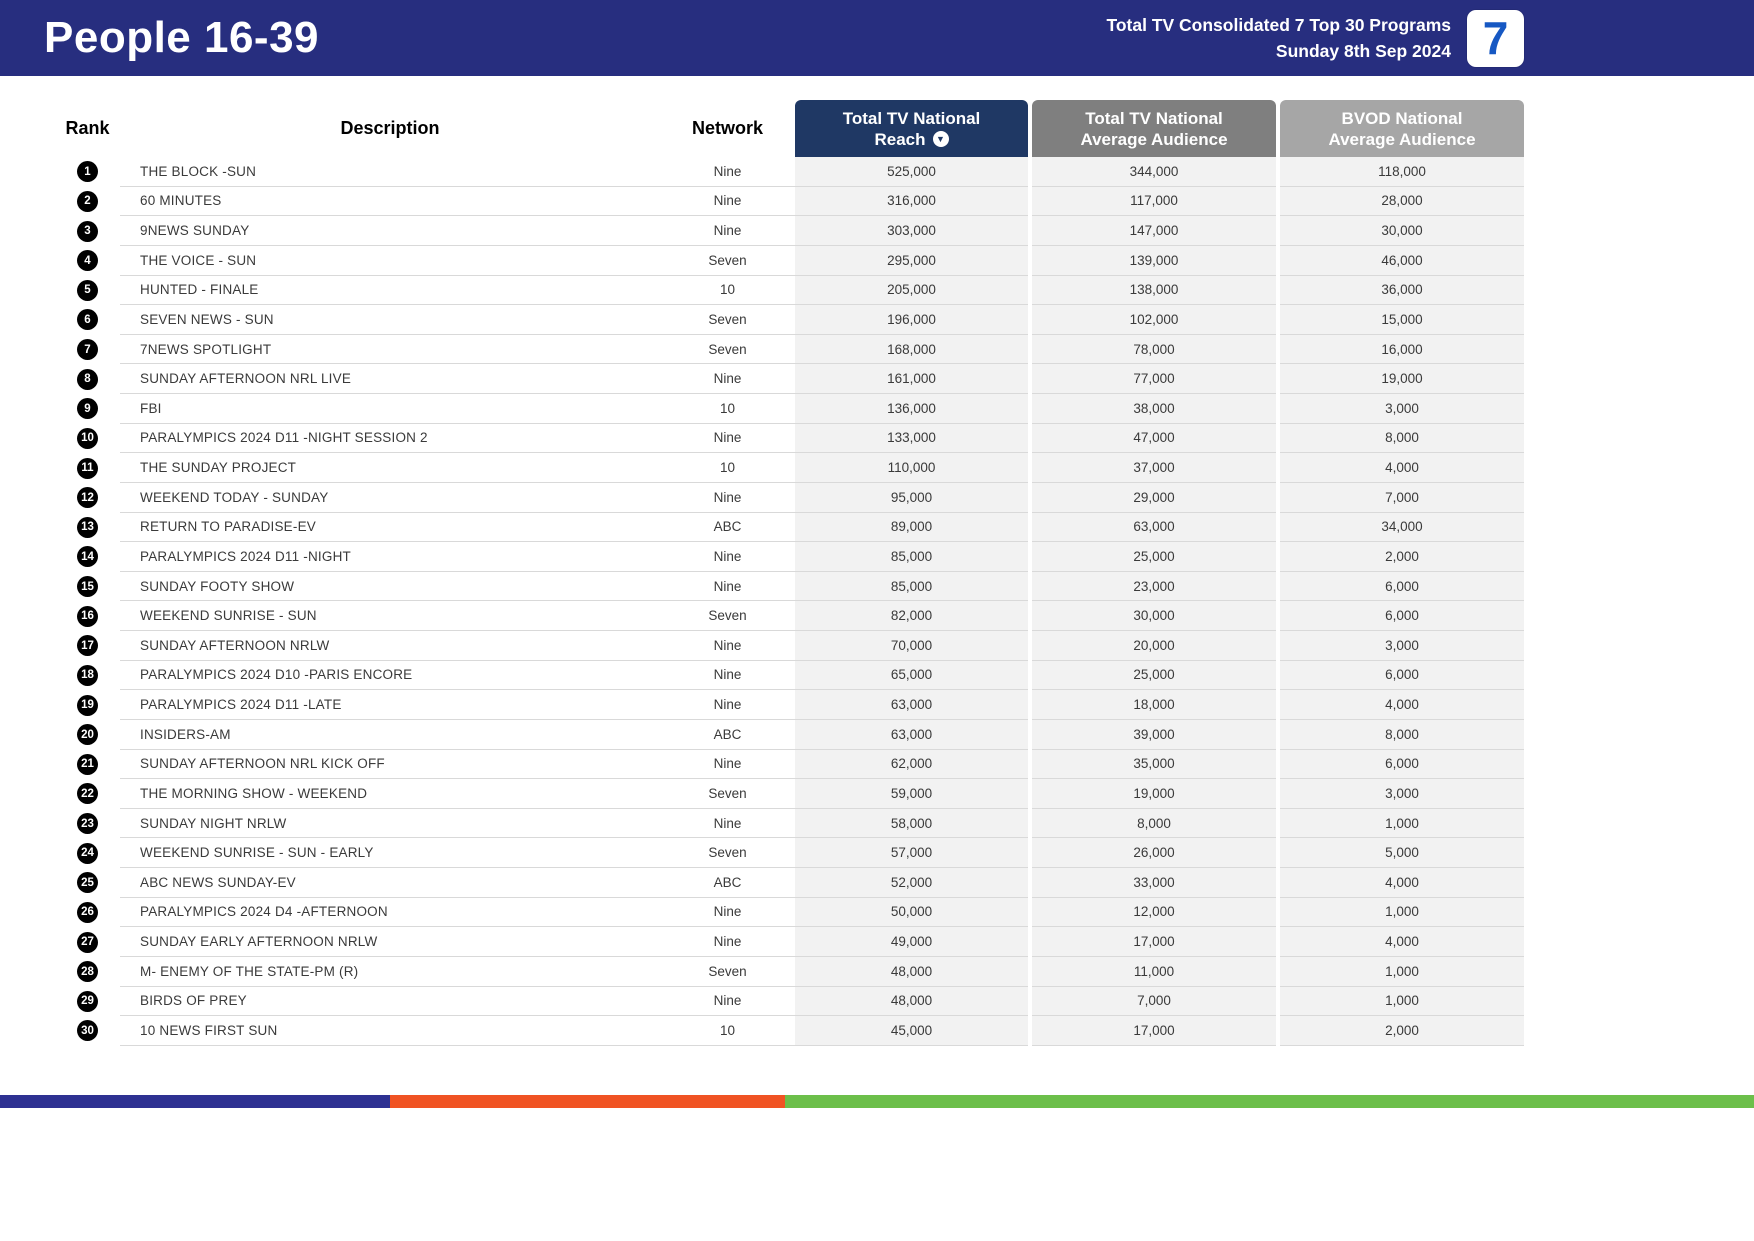 The width and height of the screenshot is (1754, 1241). What do you see at coordinates (1154, 616) in the screenshot?
I see `average-audience-cell: 30,000` at bounding box center [1154, 616].